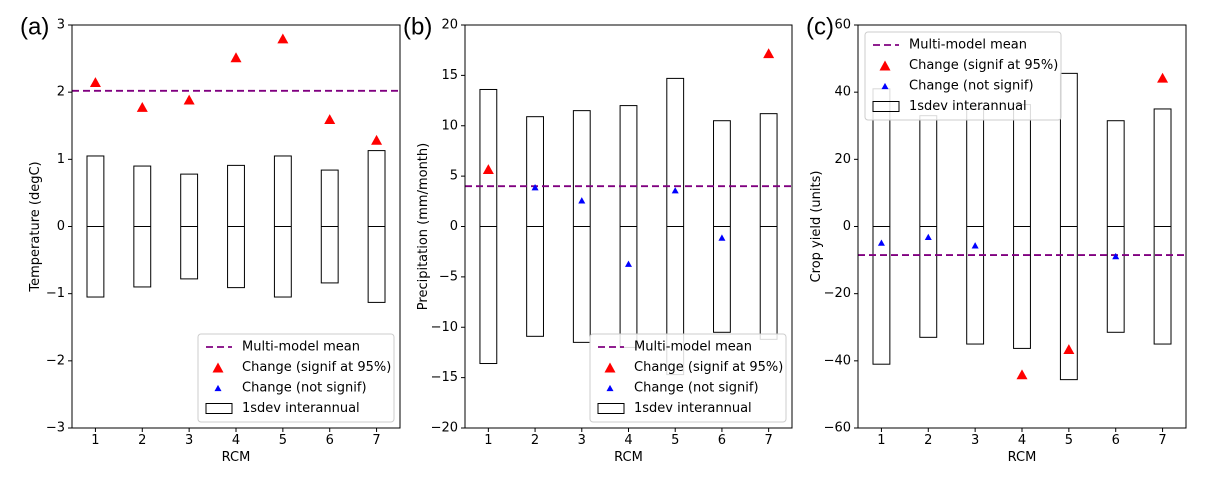 The image size is (1207, 477). I want to click on y-tick-label: −10, so click(444, 327).